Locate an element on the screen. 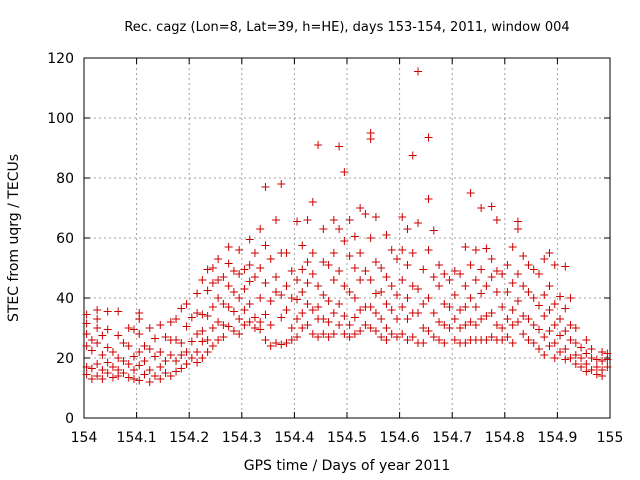 The image size is (640, 480). x-axis-label: GPS time / Days of year 2011 is located at coordinates (347, 466).